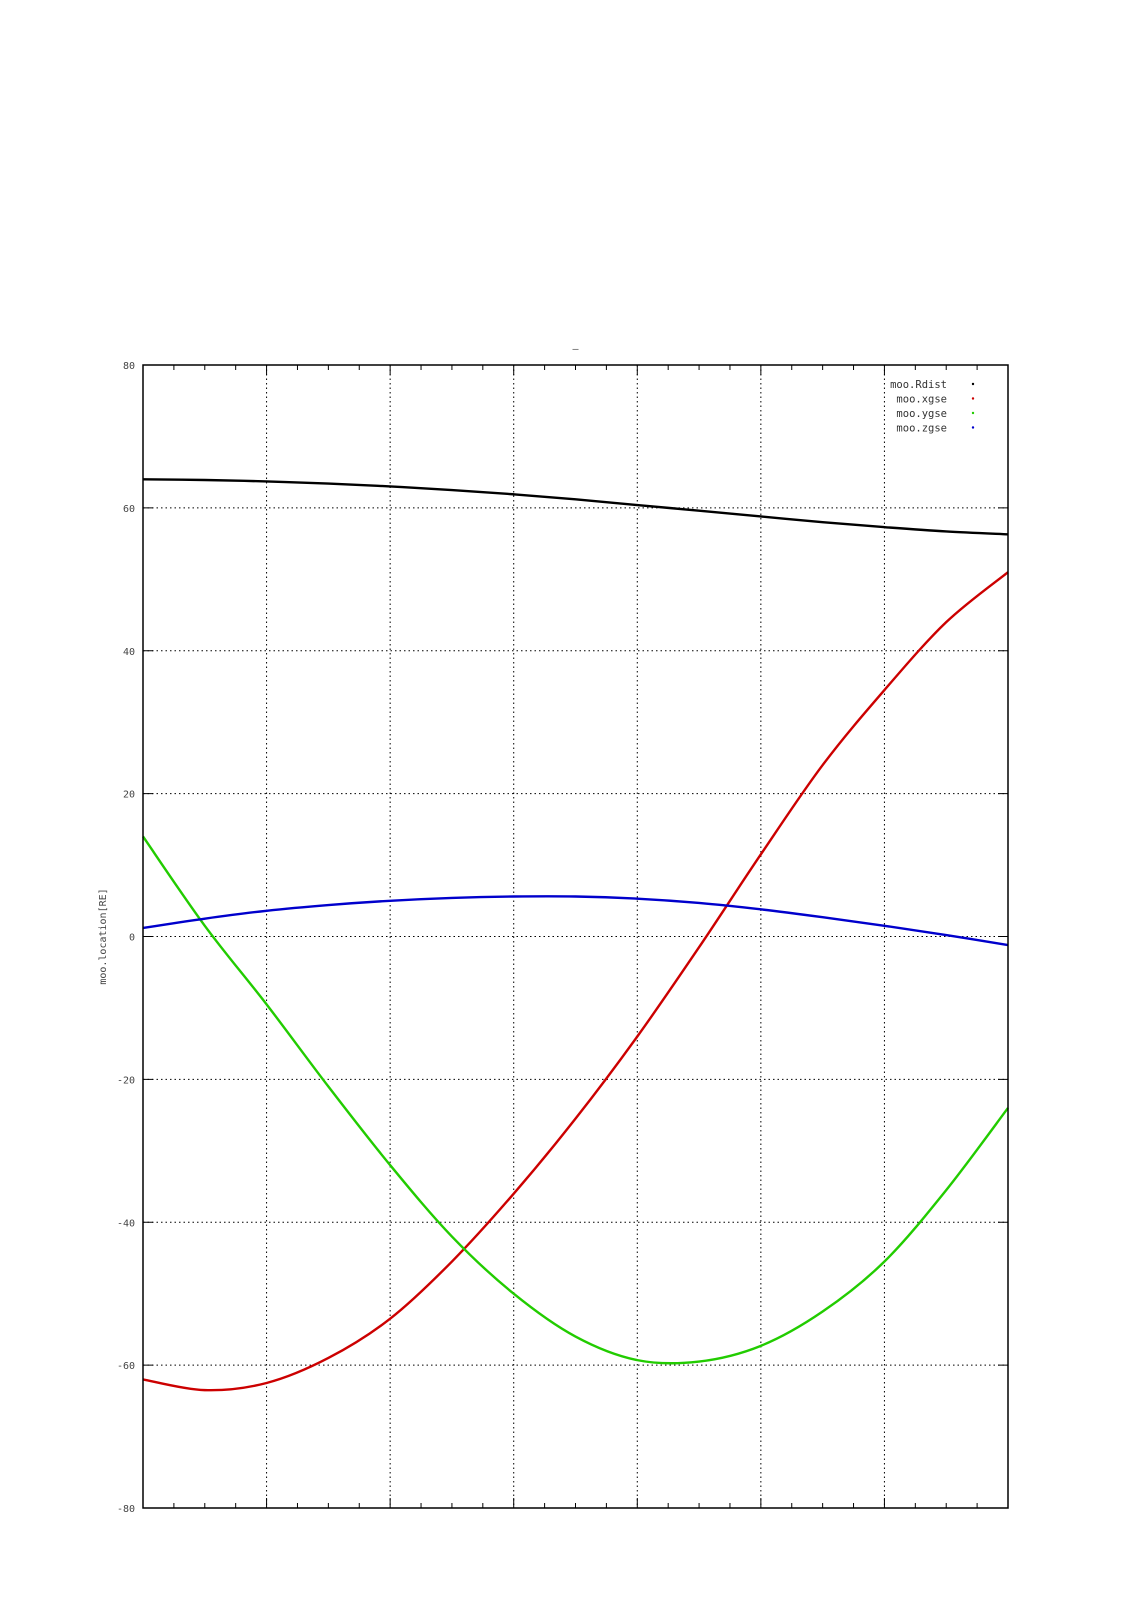  I want to click on y-tick-label: -20, so click(126, 1080).